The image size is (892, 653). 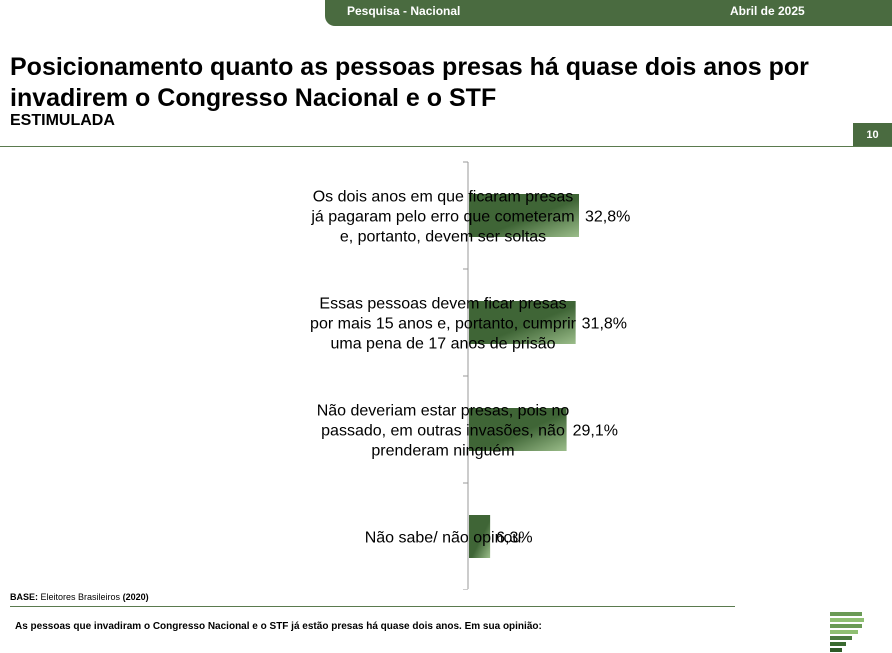 I want to click on page-subtitle: ESTIMULADA, so click(x=62, y=120).